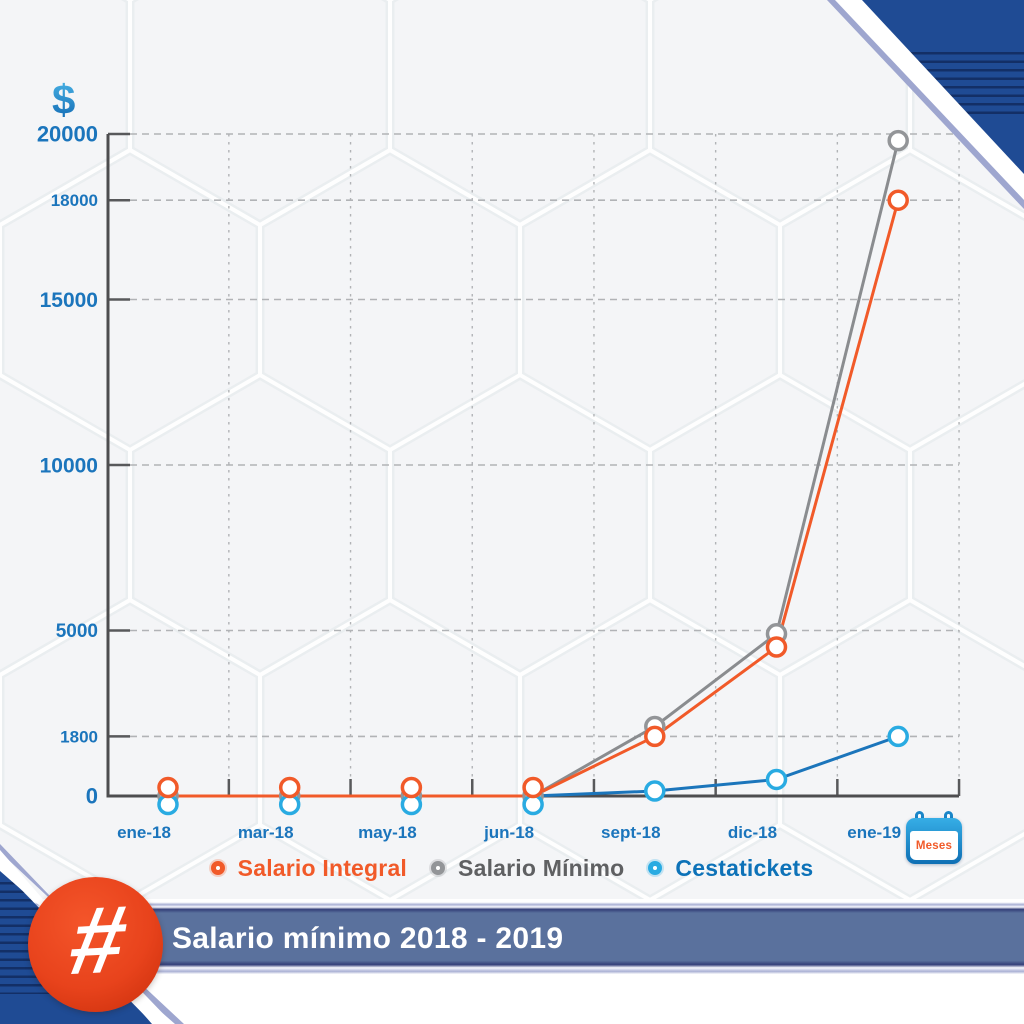 This screenshot has height=1024, width=1024. I want to click on bottom-strip, so click(512, 1000).